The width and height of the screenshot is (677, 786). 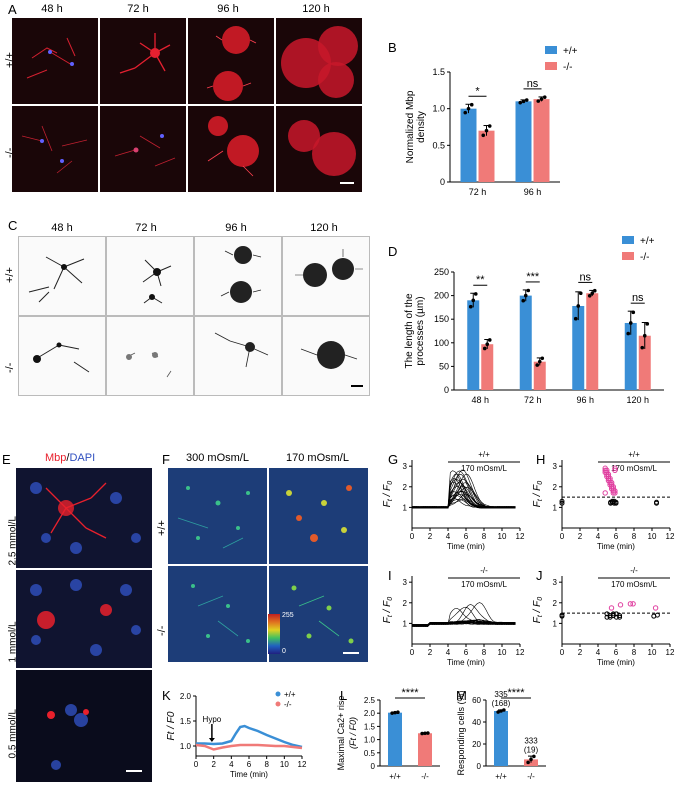 What do you see at coordinates (249, 747) in the screenshot?
I see `series-line--/-` at bounding box center [249, 747].